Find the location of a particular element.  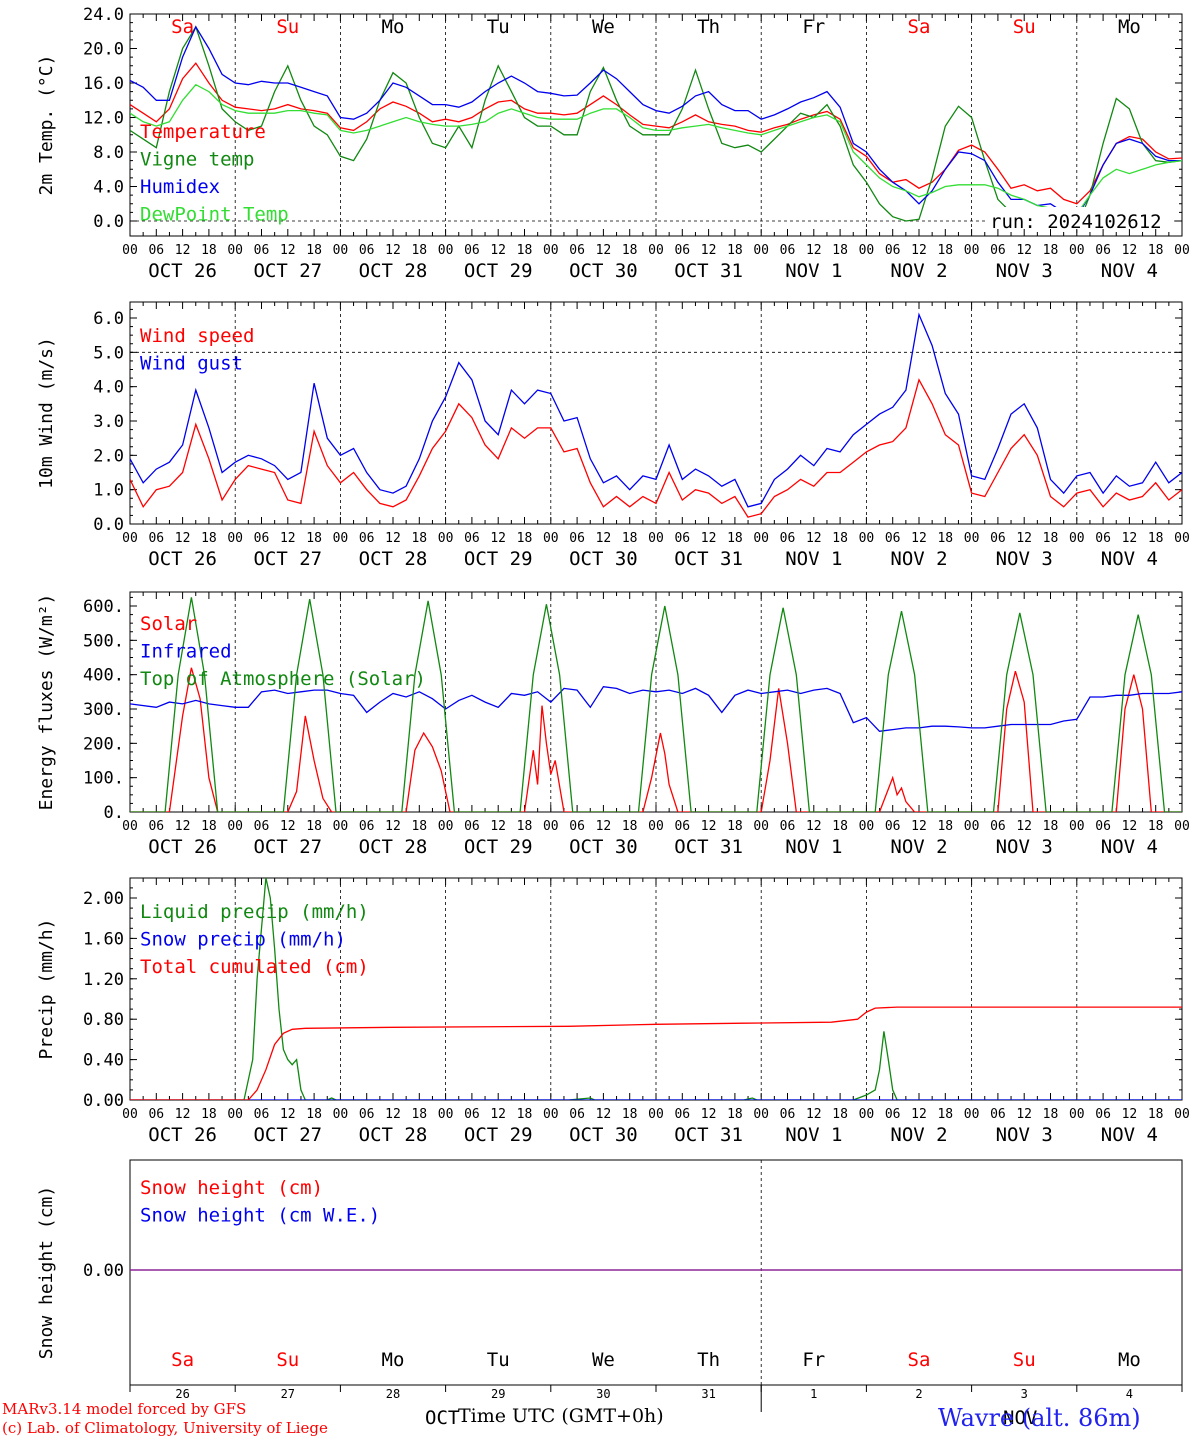

legend-entry: Humidex is located at coordinates (180, 187).